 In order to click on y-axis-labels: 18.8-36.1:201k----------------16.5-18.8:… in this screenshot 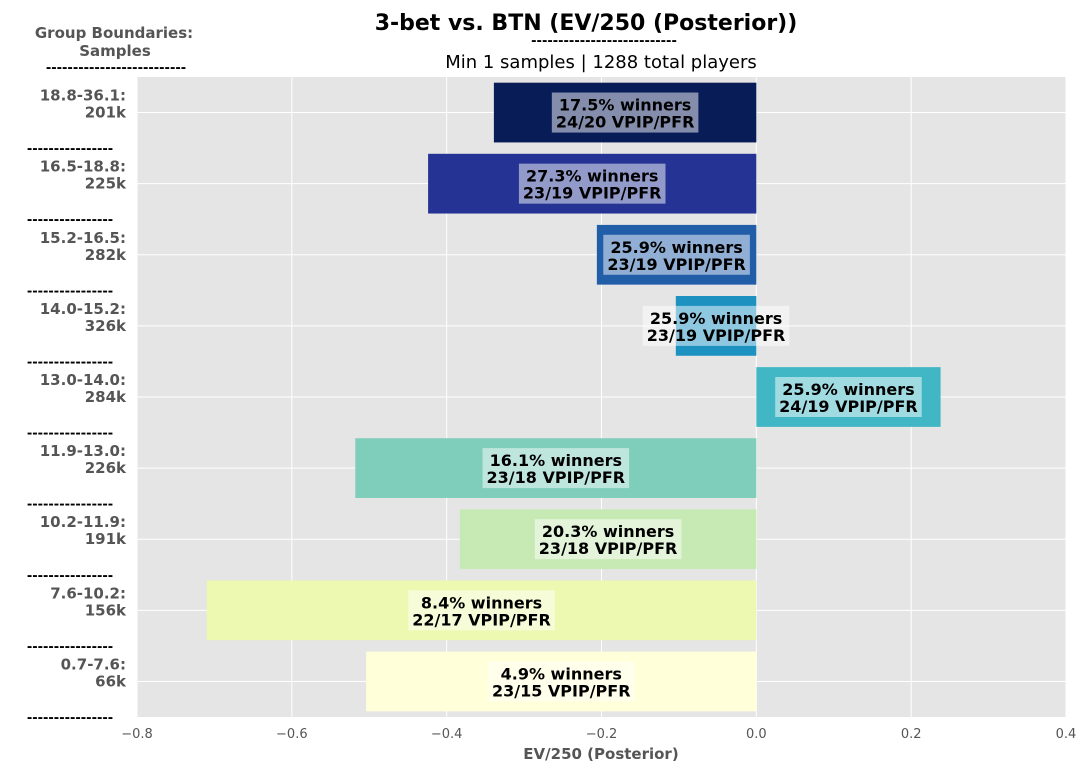, I will do `click(77, 406)`.